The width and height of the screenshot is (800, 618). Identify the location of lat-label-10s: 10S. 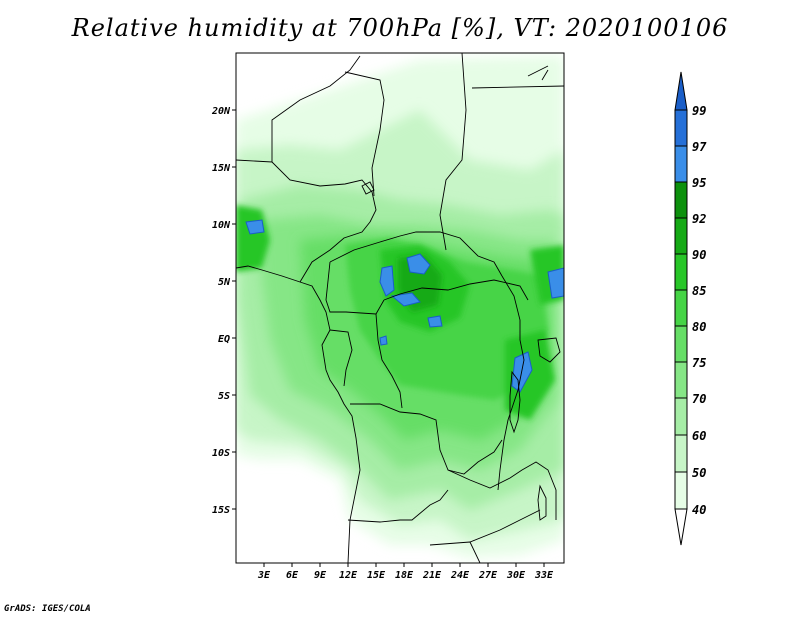
(221, 453).